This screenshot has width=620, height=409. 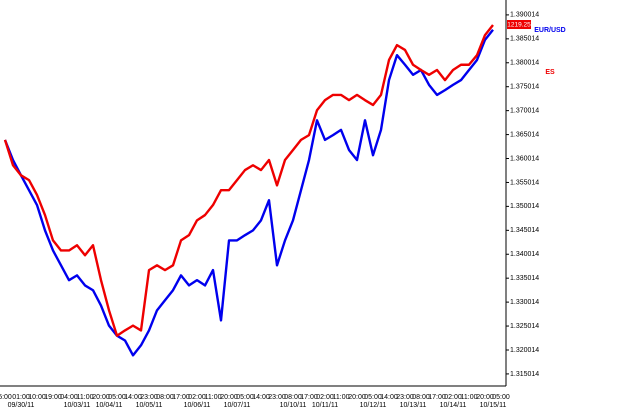 I want to click on y-tick-label: 1.370014, so click(x=524, y=110).